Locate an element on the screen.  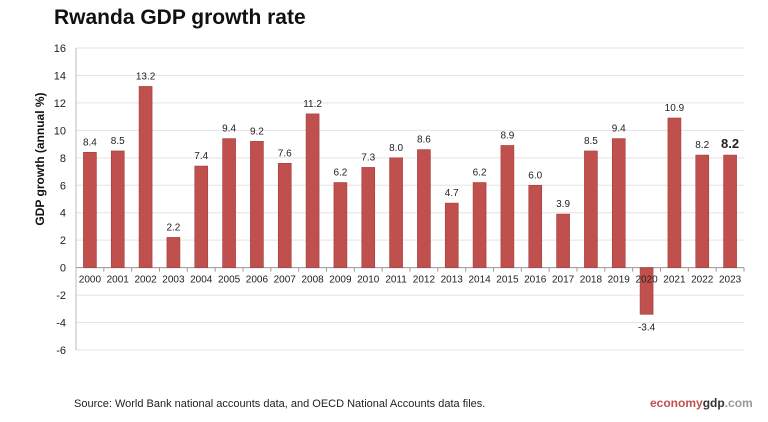
y-tick-label: -2 is located at coordinates (61, 296).